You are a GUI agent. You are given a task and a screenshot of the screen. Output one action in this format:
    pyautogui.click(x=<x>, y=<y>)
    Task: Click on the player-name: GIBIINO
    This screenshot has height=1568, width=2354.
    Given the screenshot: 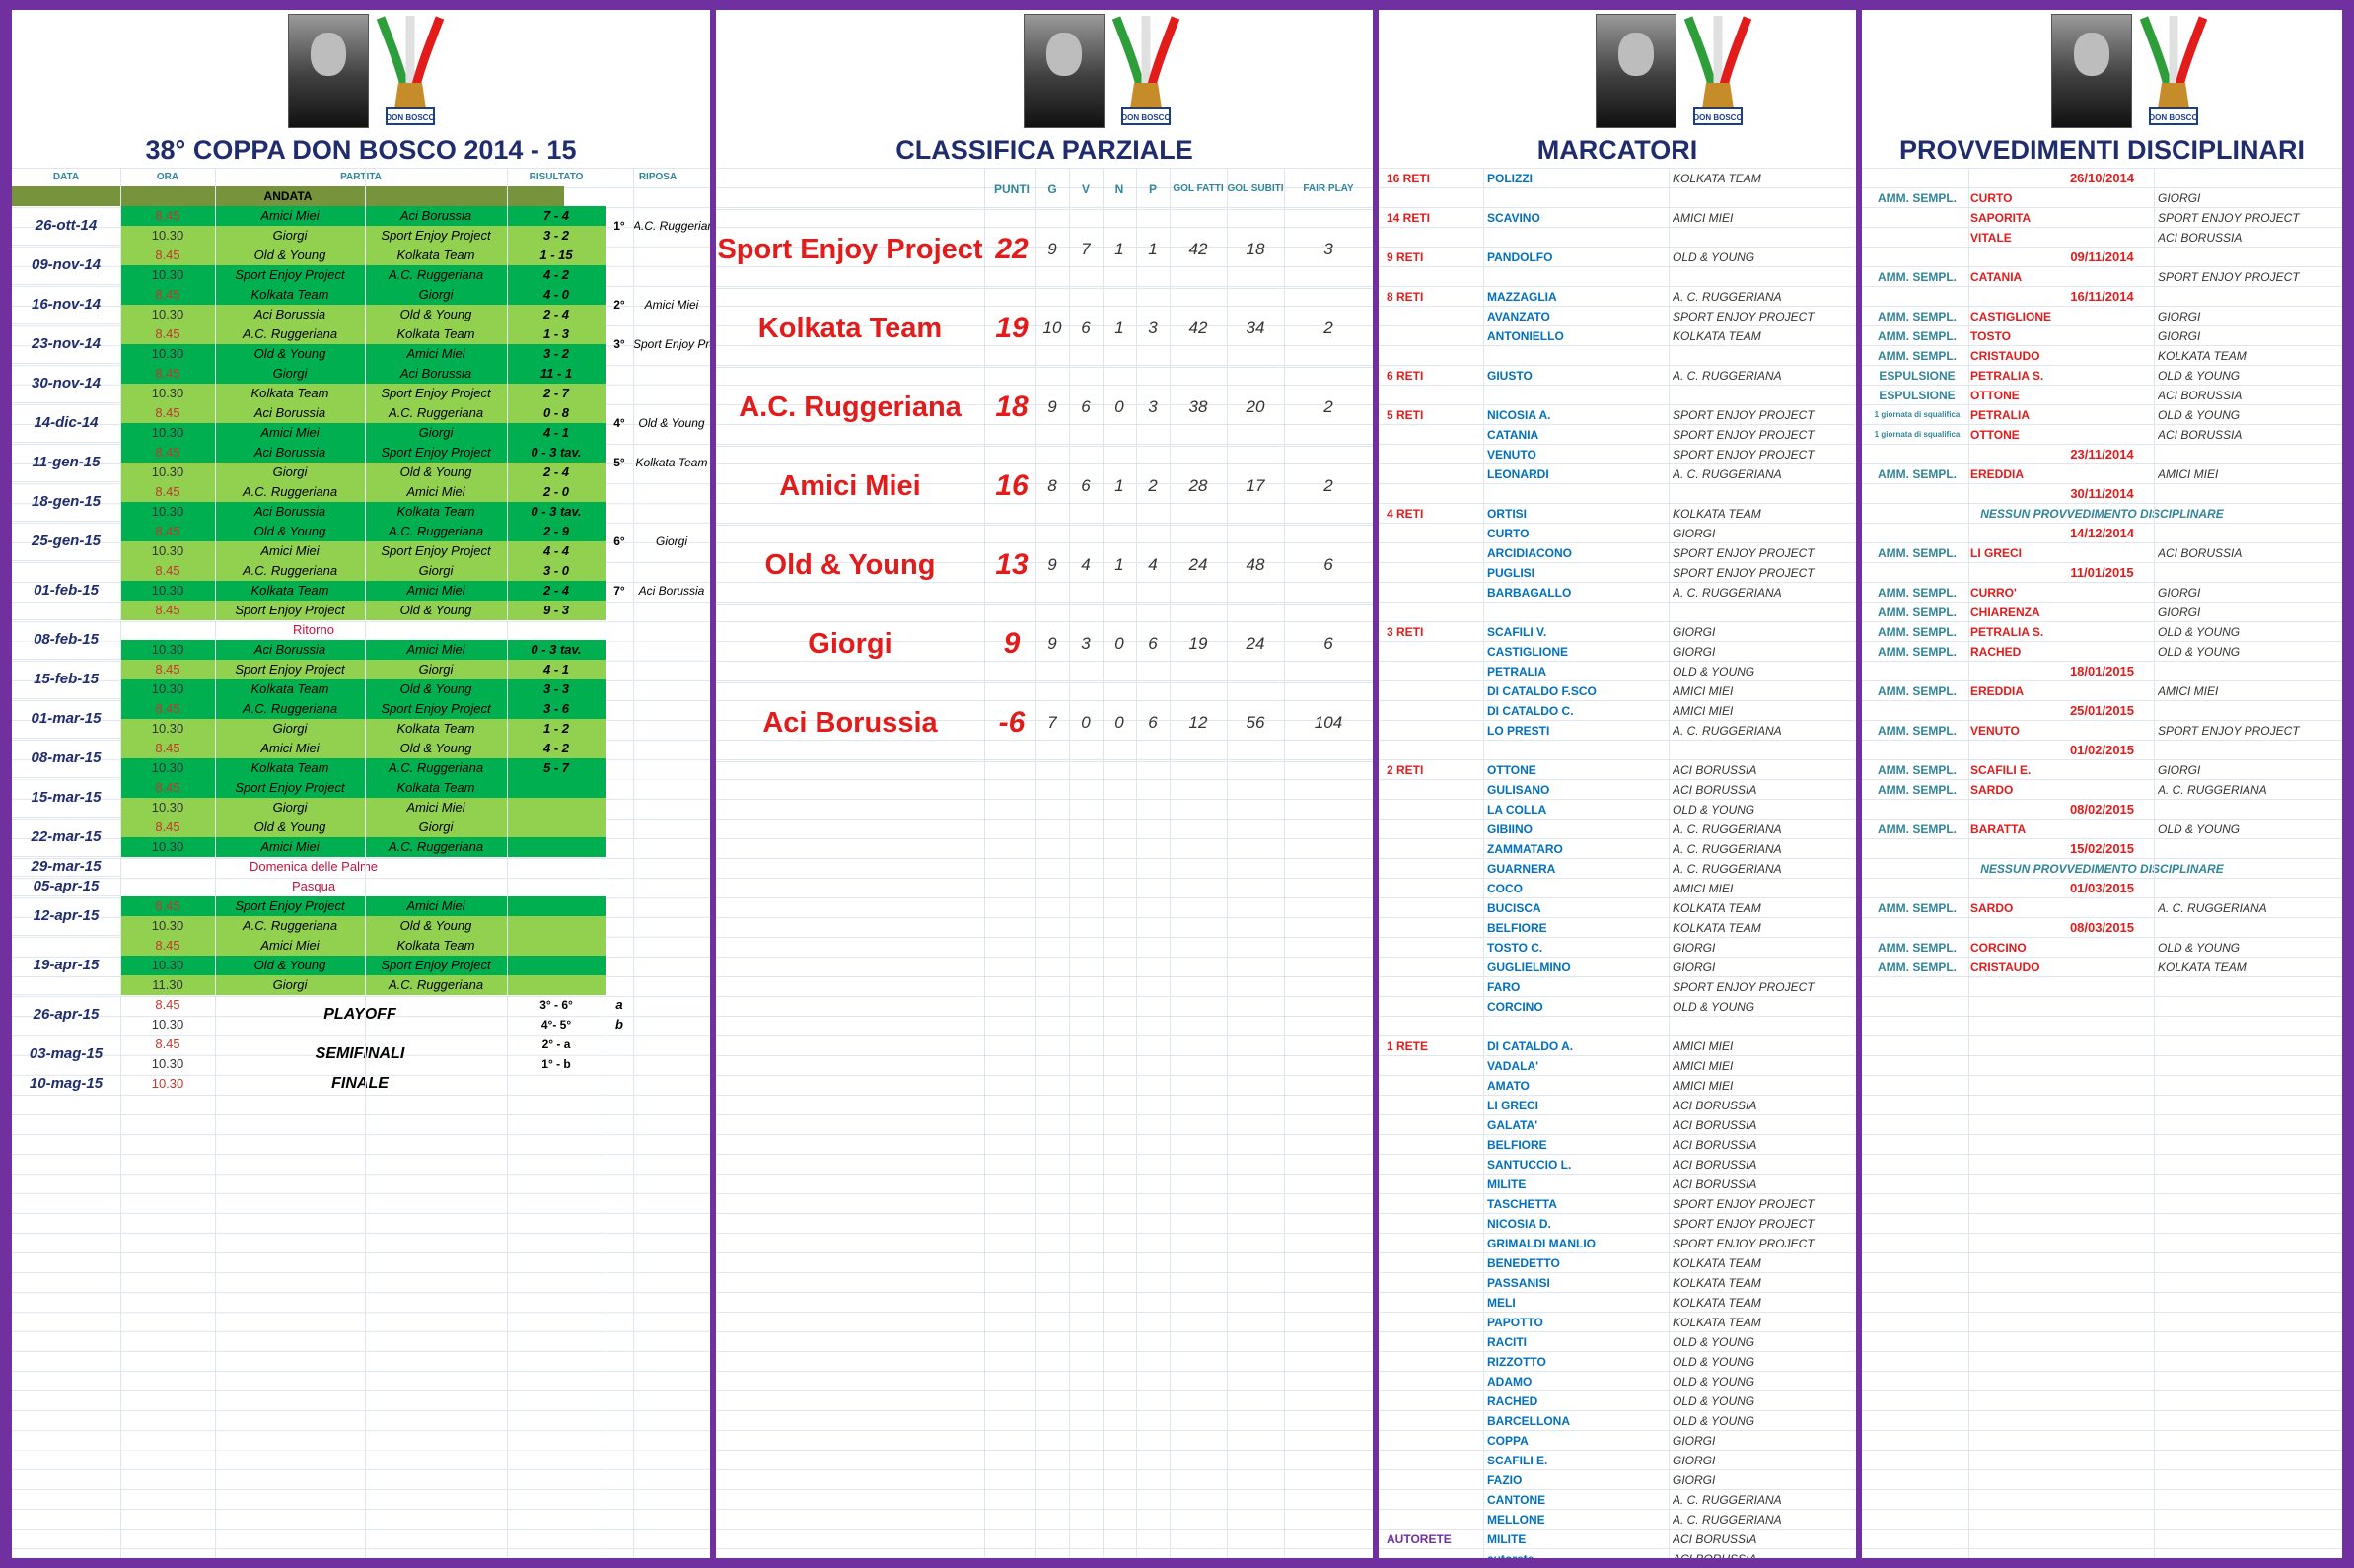 What is the action you would take?
    pyautogui.click(x=1510, y=829)
    